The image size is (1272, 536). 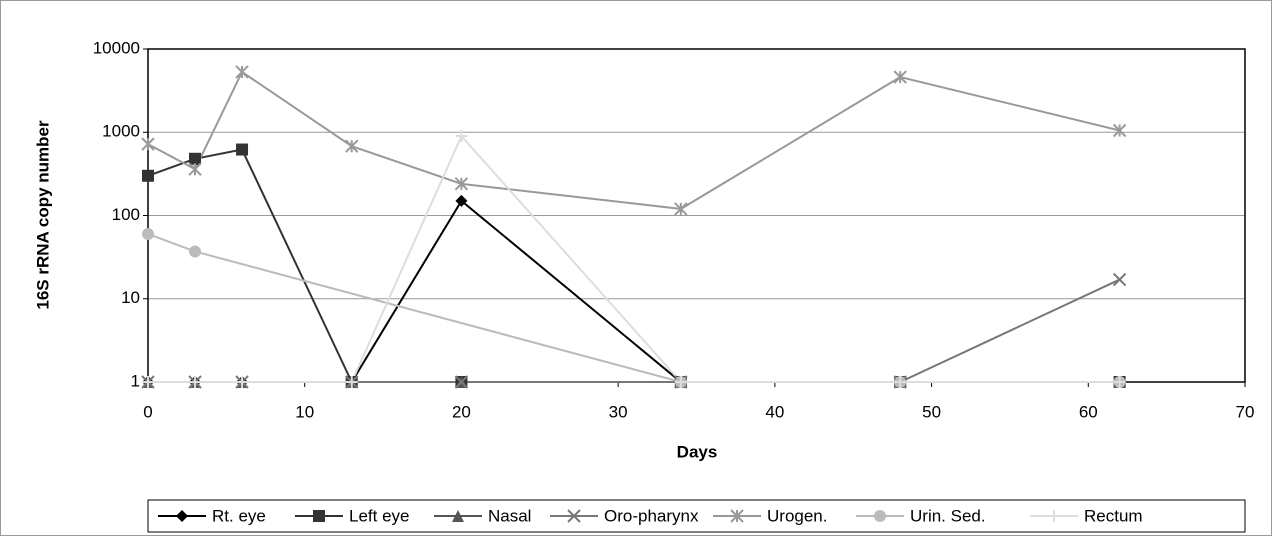 I want to click on legend-label: Oro-pharynx, so click(x=651, y=515).